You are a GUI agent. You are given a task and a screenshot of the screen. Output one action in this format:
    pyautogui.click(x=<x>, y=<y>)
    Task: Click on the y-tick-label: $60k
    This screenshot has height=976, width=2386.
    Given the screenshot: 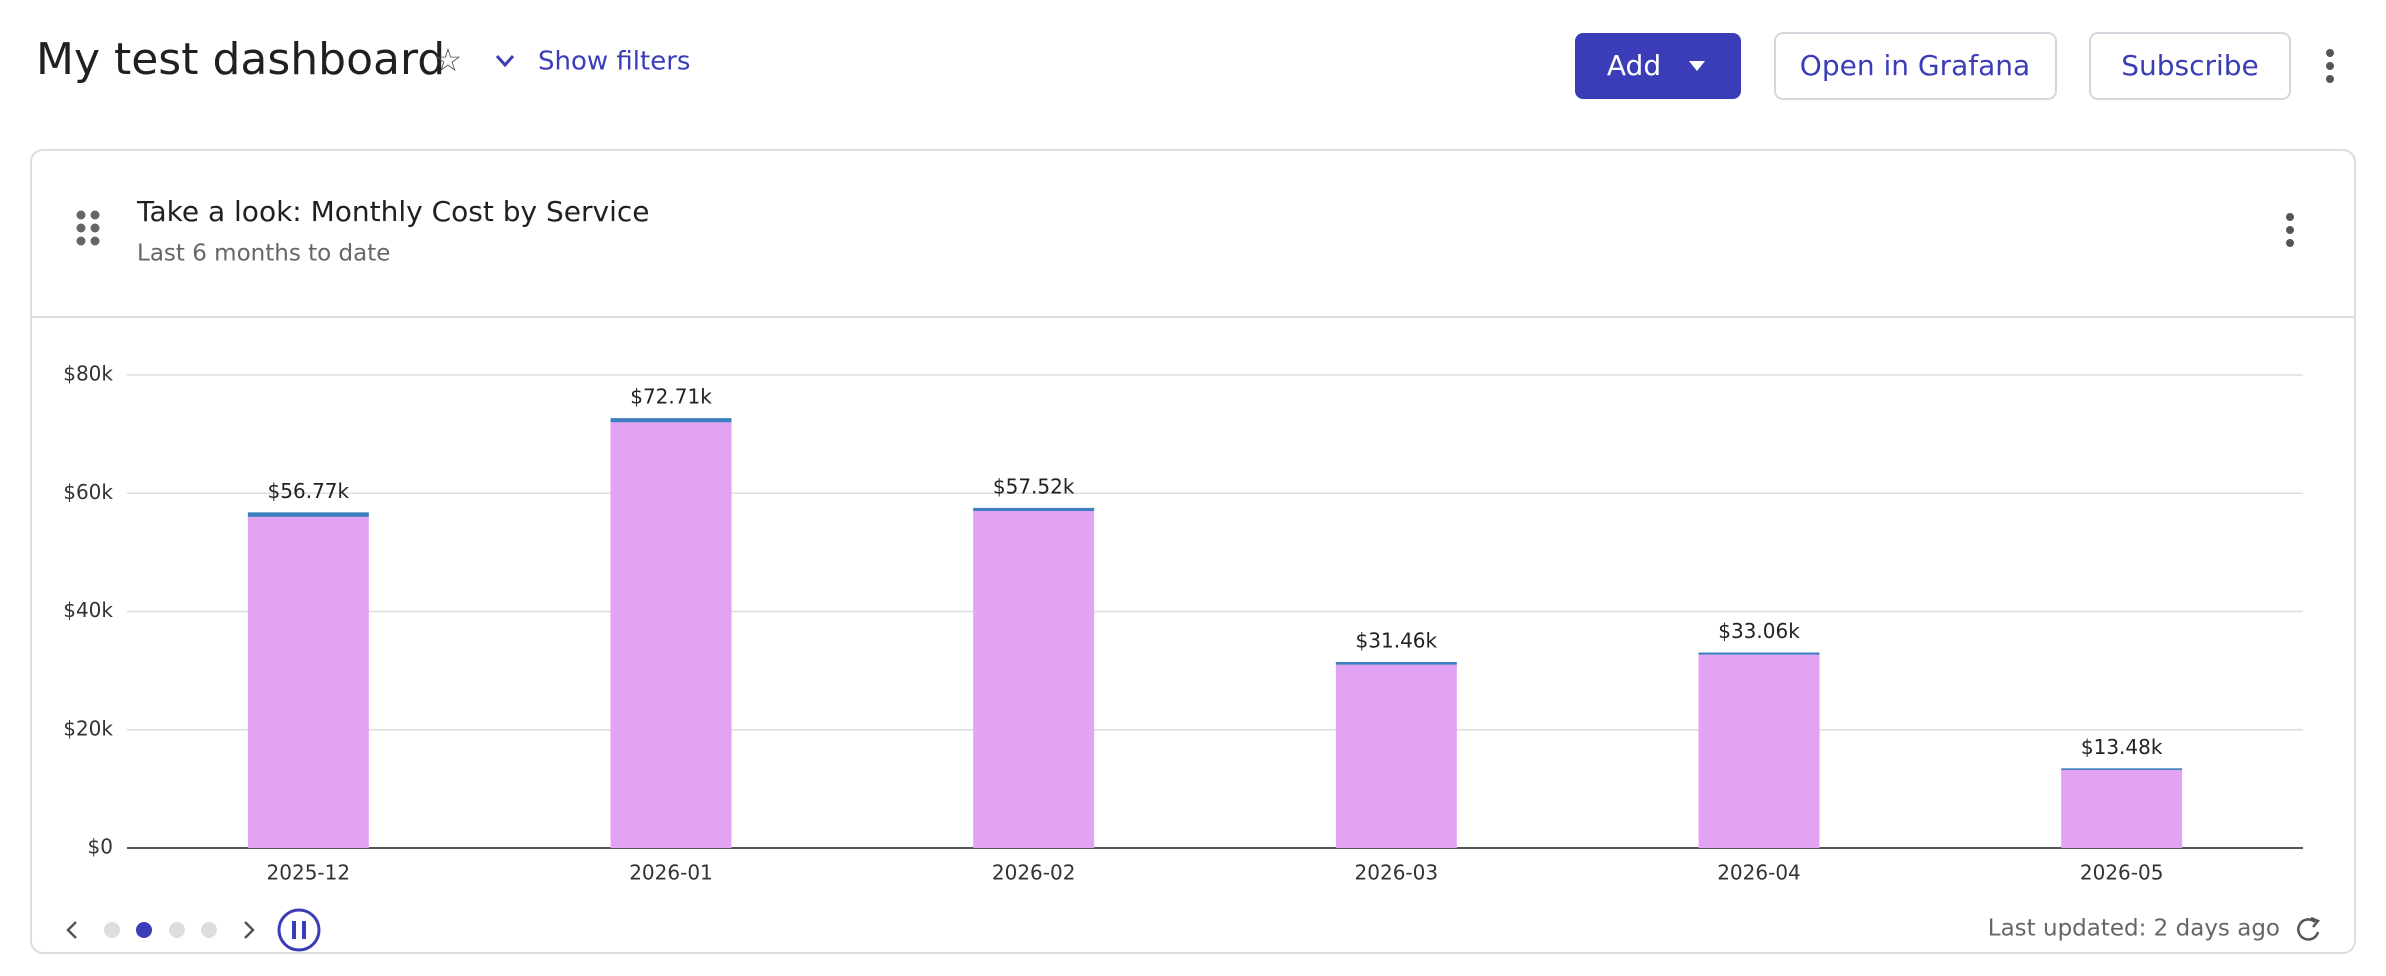 What is the action you would take?
    pyautogui.click(x=88, y=492)
    